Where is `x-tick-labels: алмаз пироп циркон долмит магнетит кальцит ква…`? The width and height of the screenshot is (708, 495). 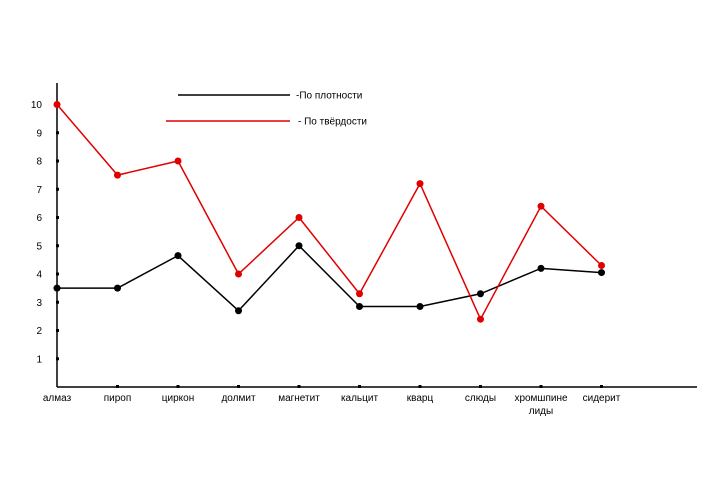
x-tick-labels: алмаз пироп циркон долмит магнетит кальцит ква… is located at coordinates (332, 401).